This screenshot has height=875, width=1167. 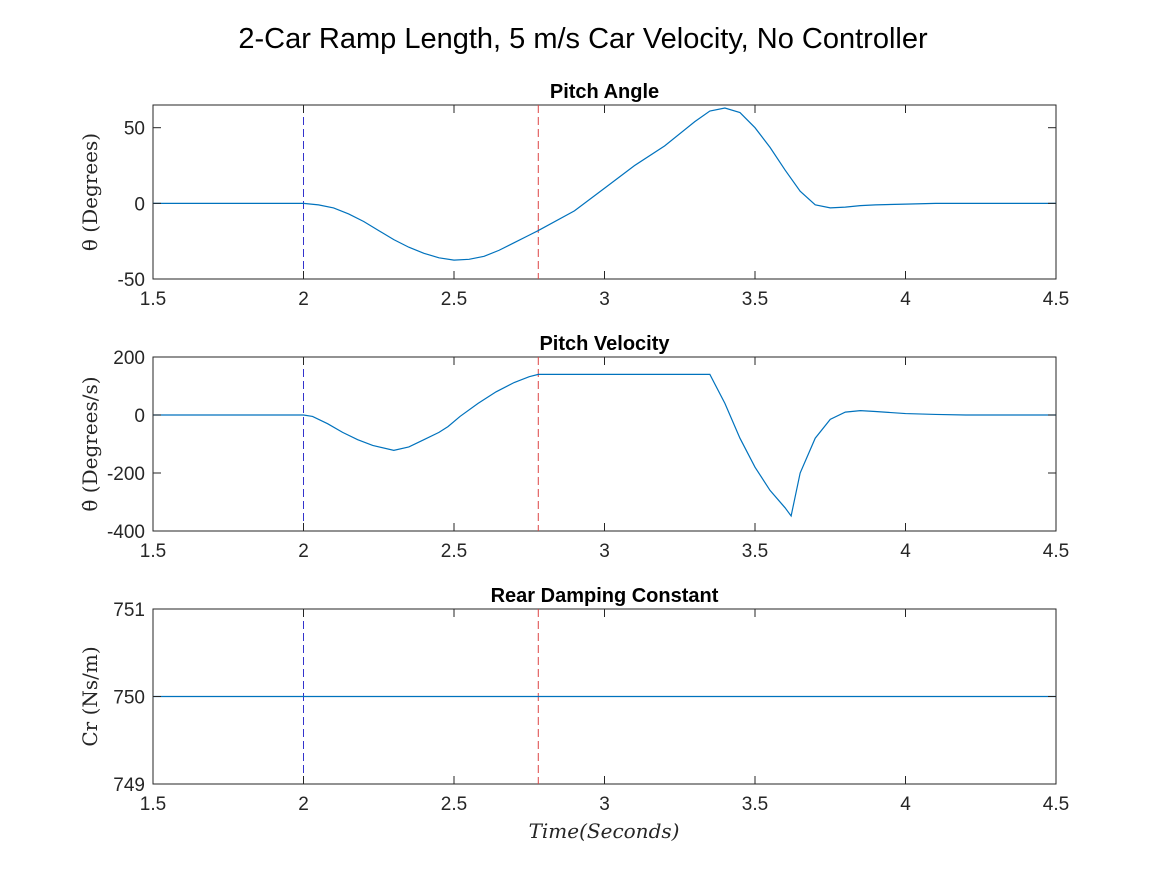 I want to click on x-axis-label: Time(Seconds), so click(x=604, y=831).